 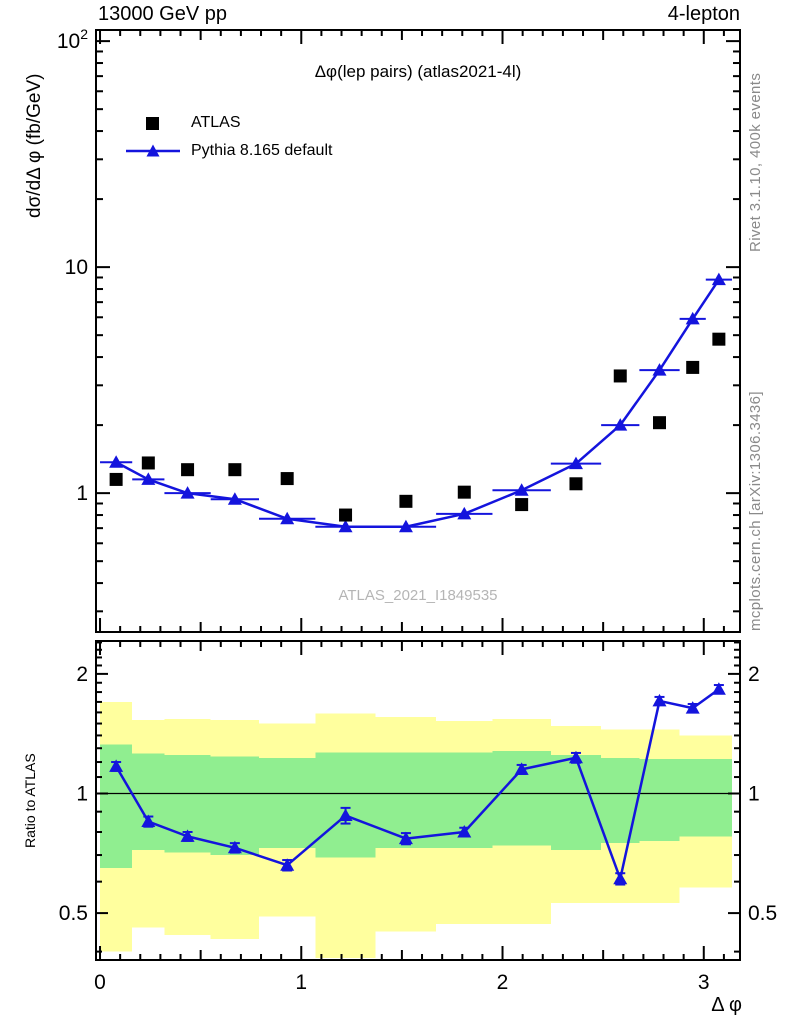 I want to click on legend-label: Pythia 8.165 default, so click(x=262, y=150).